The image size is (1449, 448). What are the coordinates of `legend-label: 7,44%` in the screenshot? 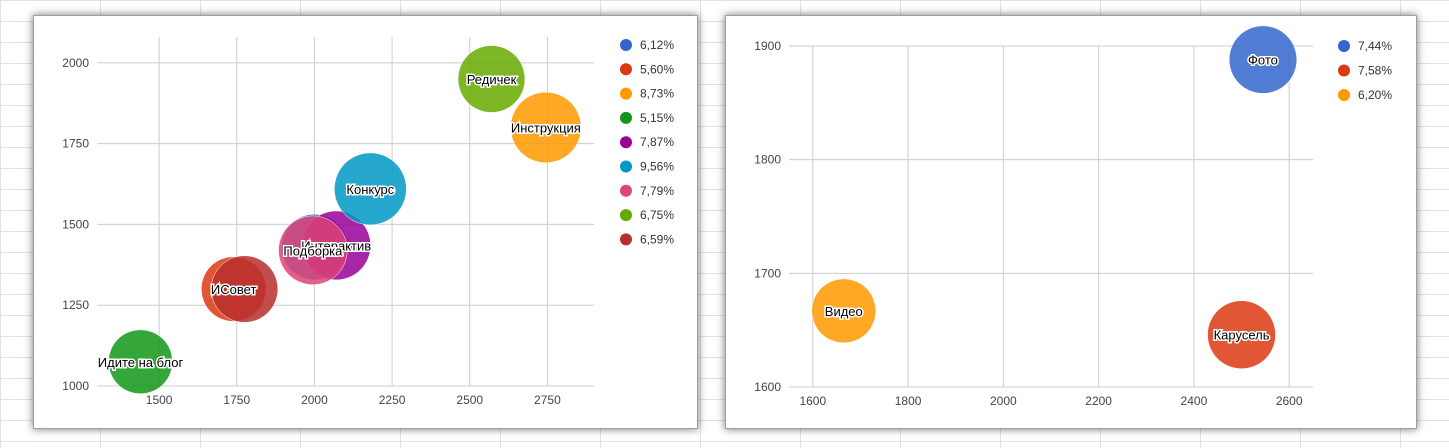 It's located at (1375, 46).